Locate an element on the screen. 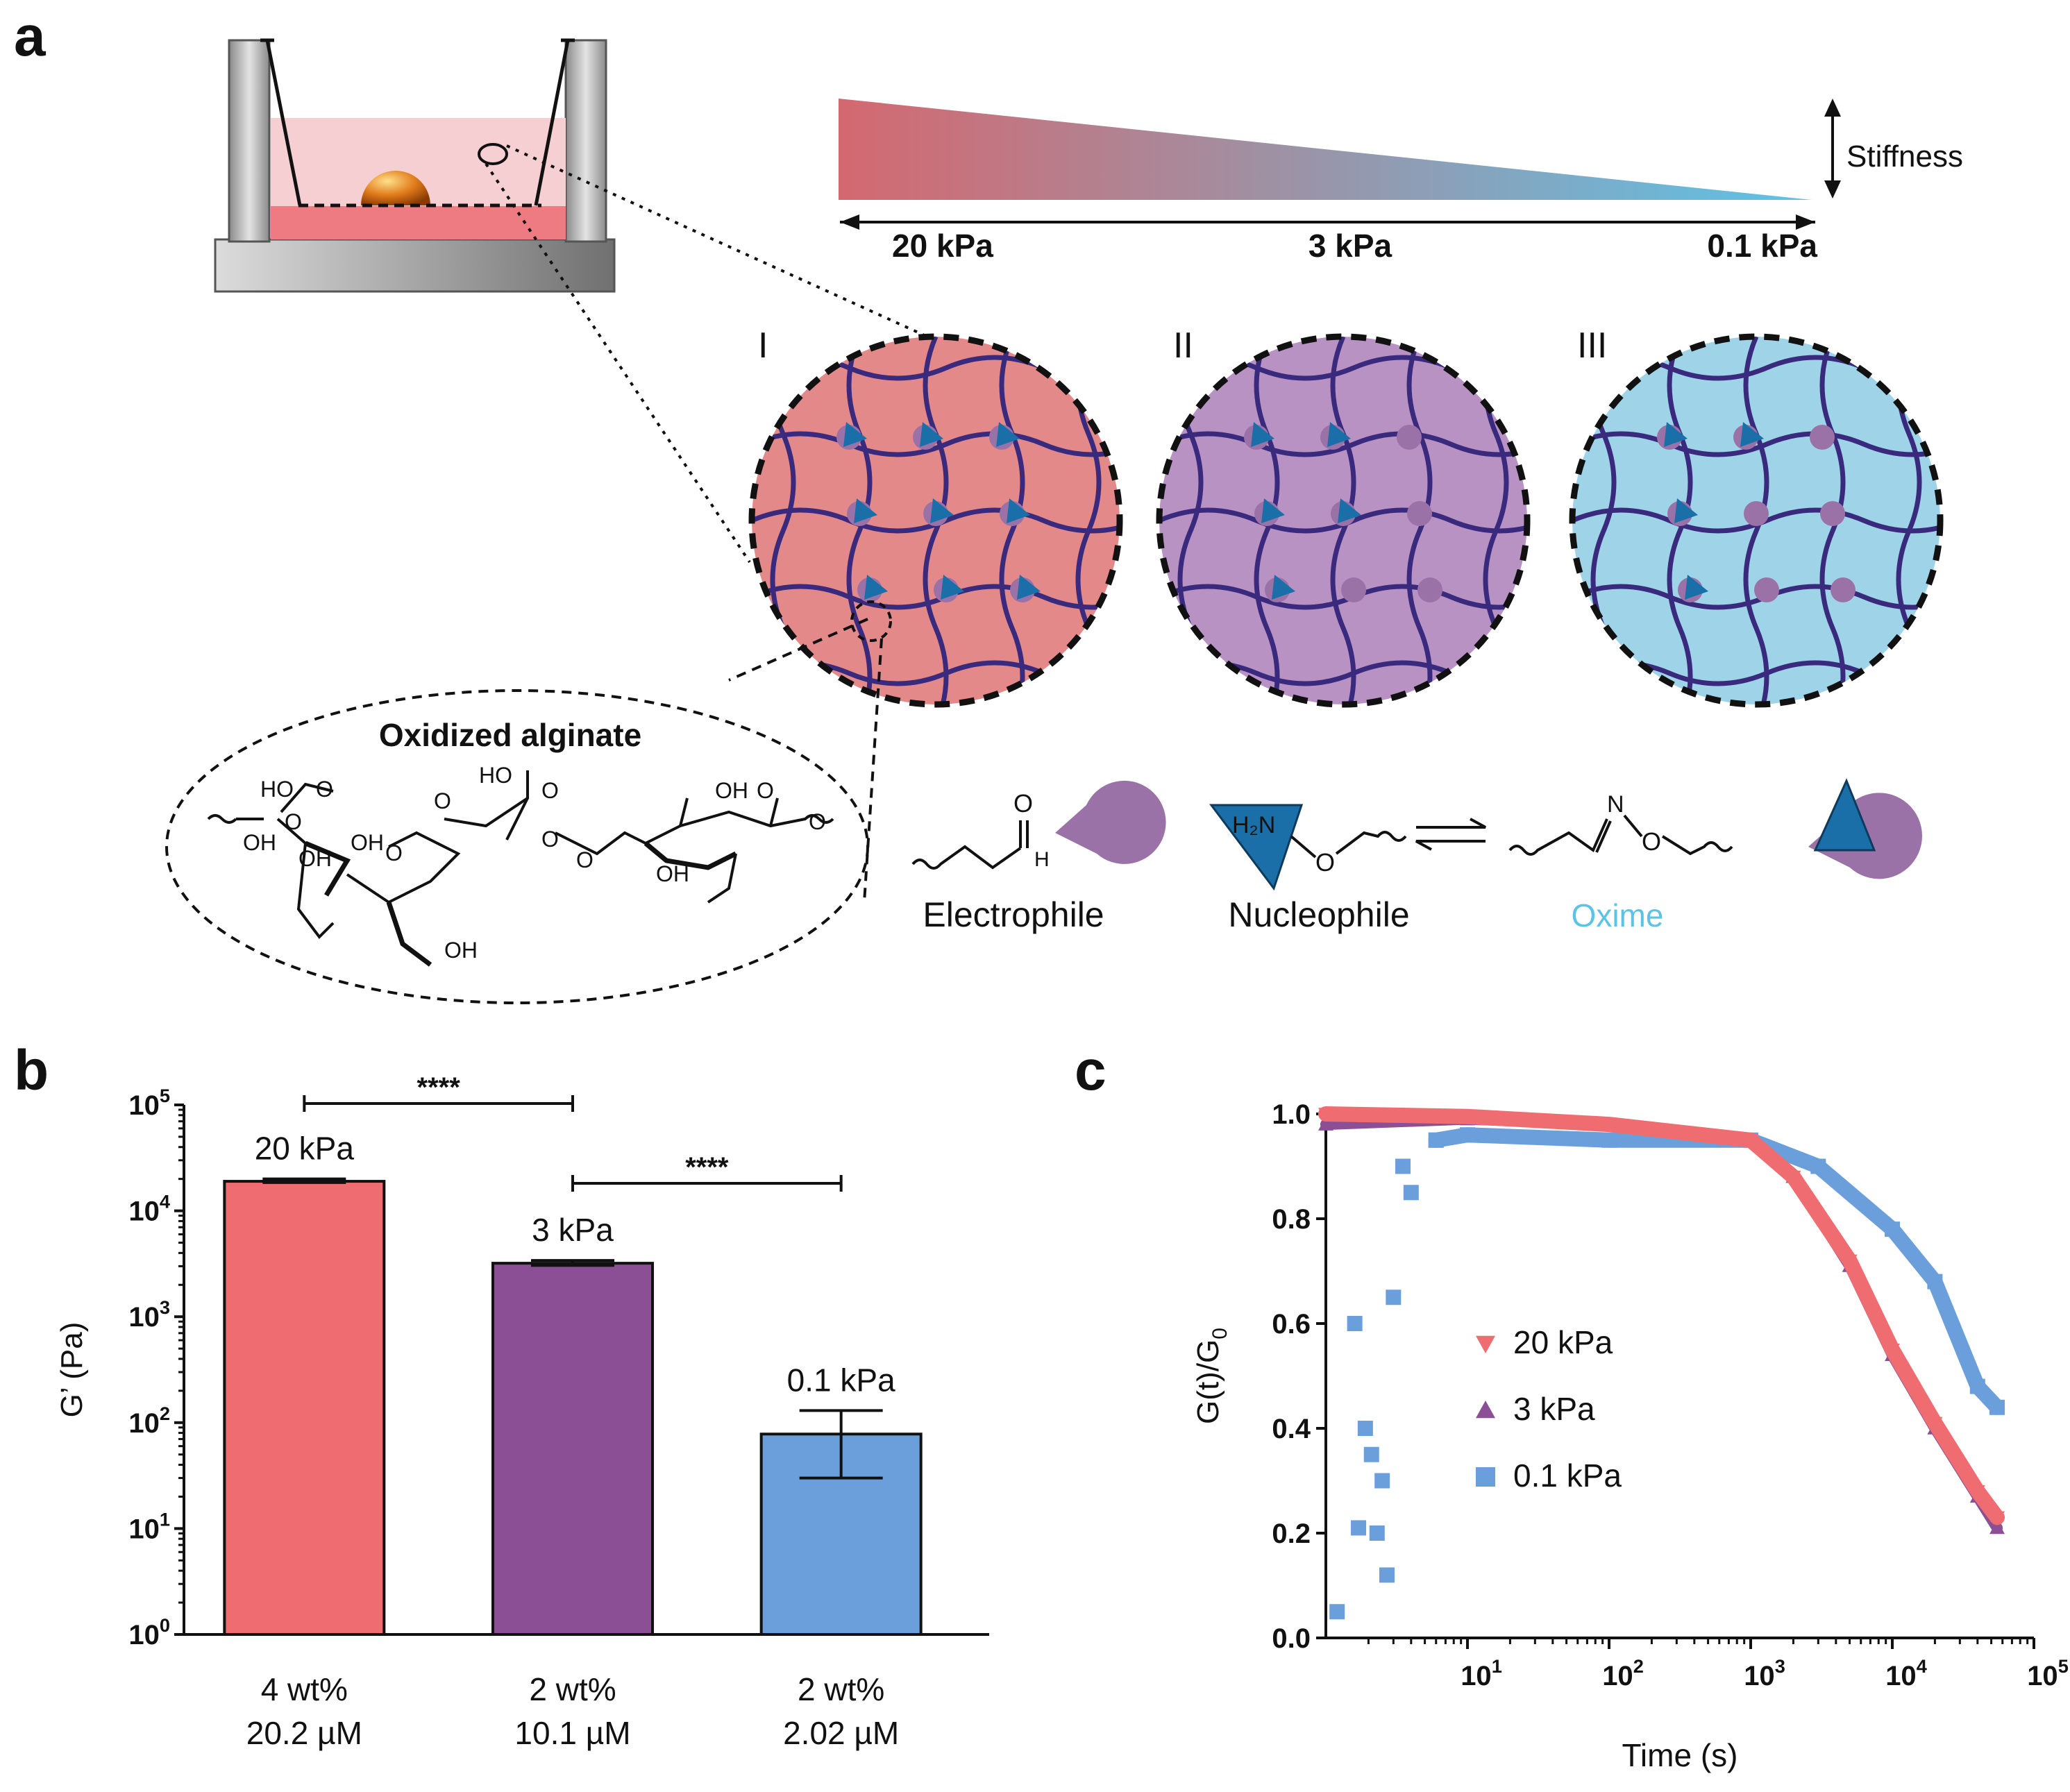  electrophile-o: O is located at coordinates (1023, 803).